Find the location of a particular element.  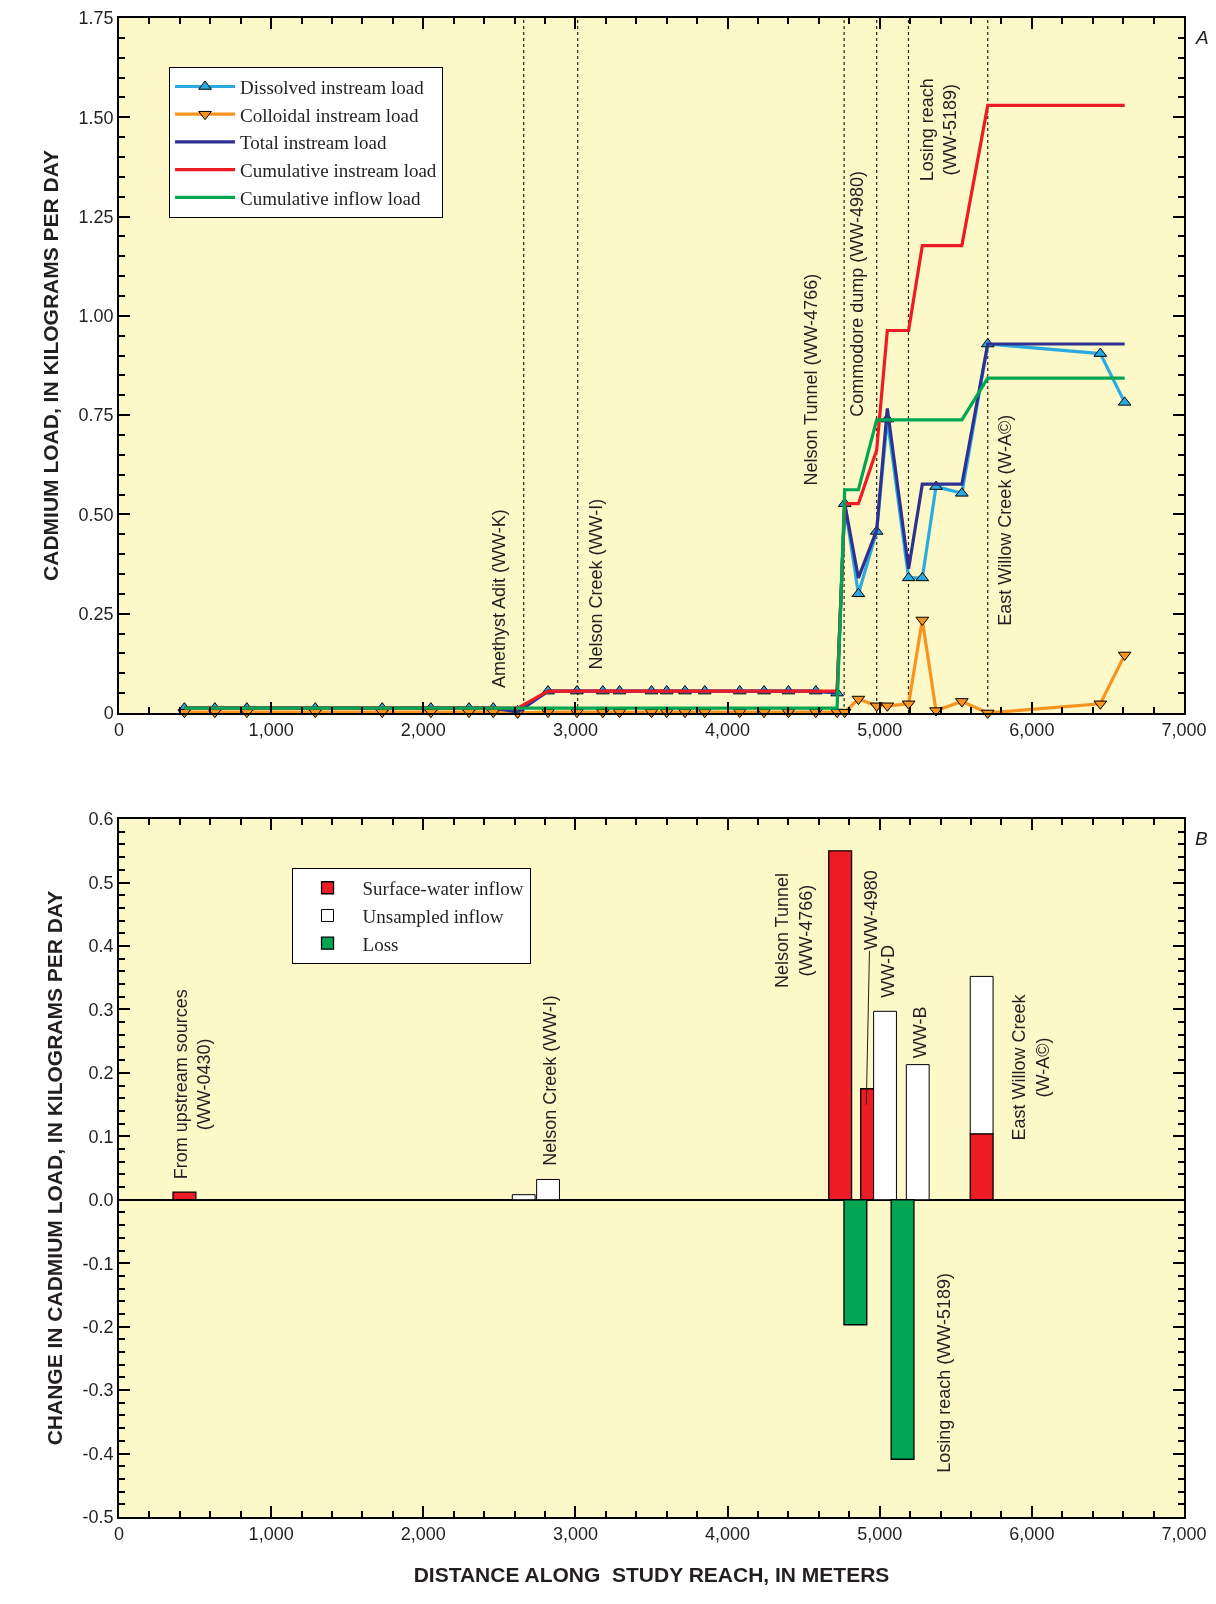

legend-label: Surface-water inflow is located at coordinates (443, 889).